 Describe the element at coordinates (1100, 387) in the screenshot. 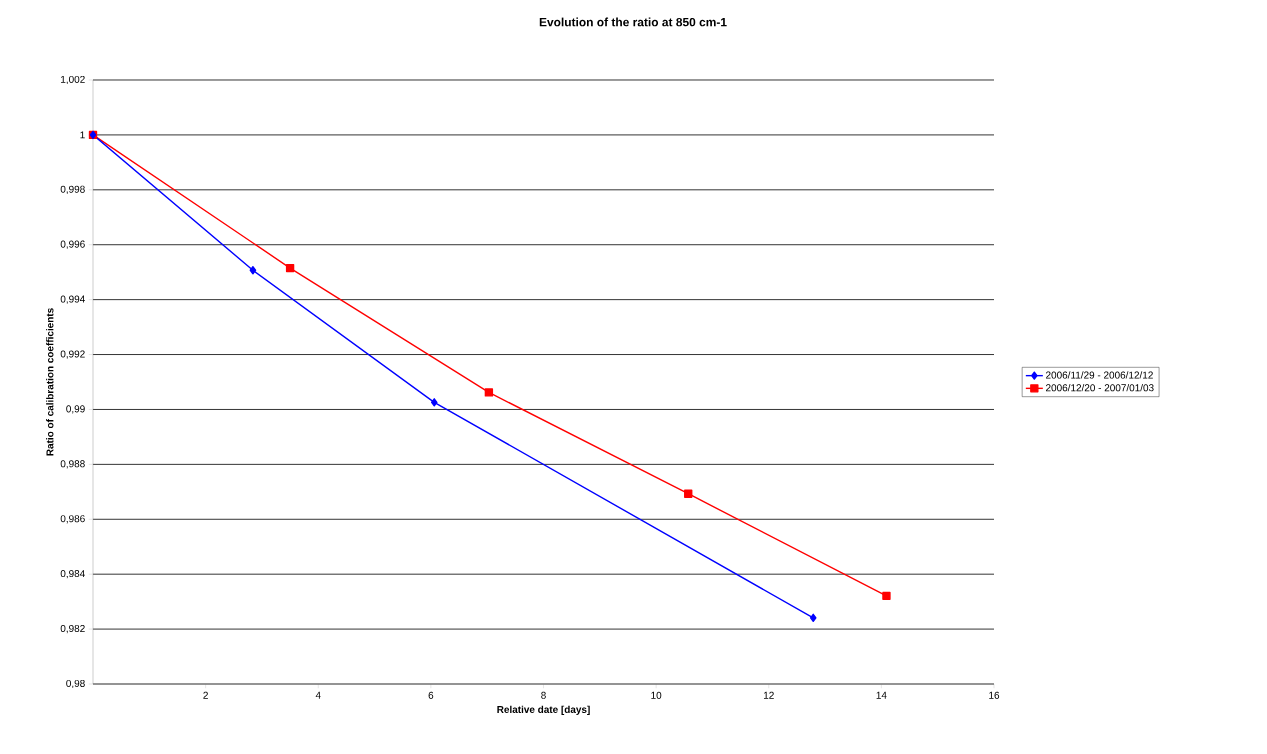

I see `legend-label: 2006/12/20 - 2007/01/03` at that location.